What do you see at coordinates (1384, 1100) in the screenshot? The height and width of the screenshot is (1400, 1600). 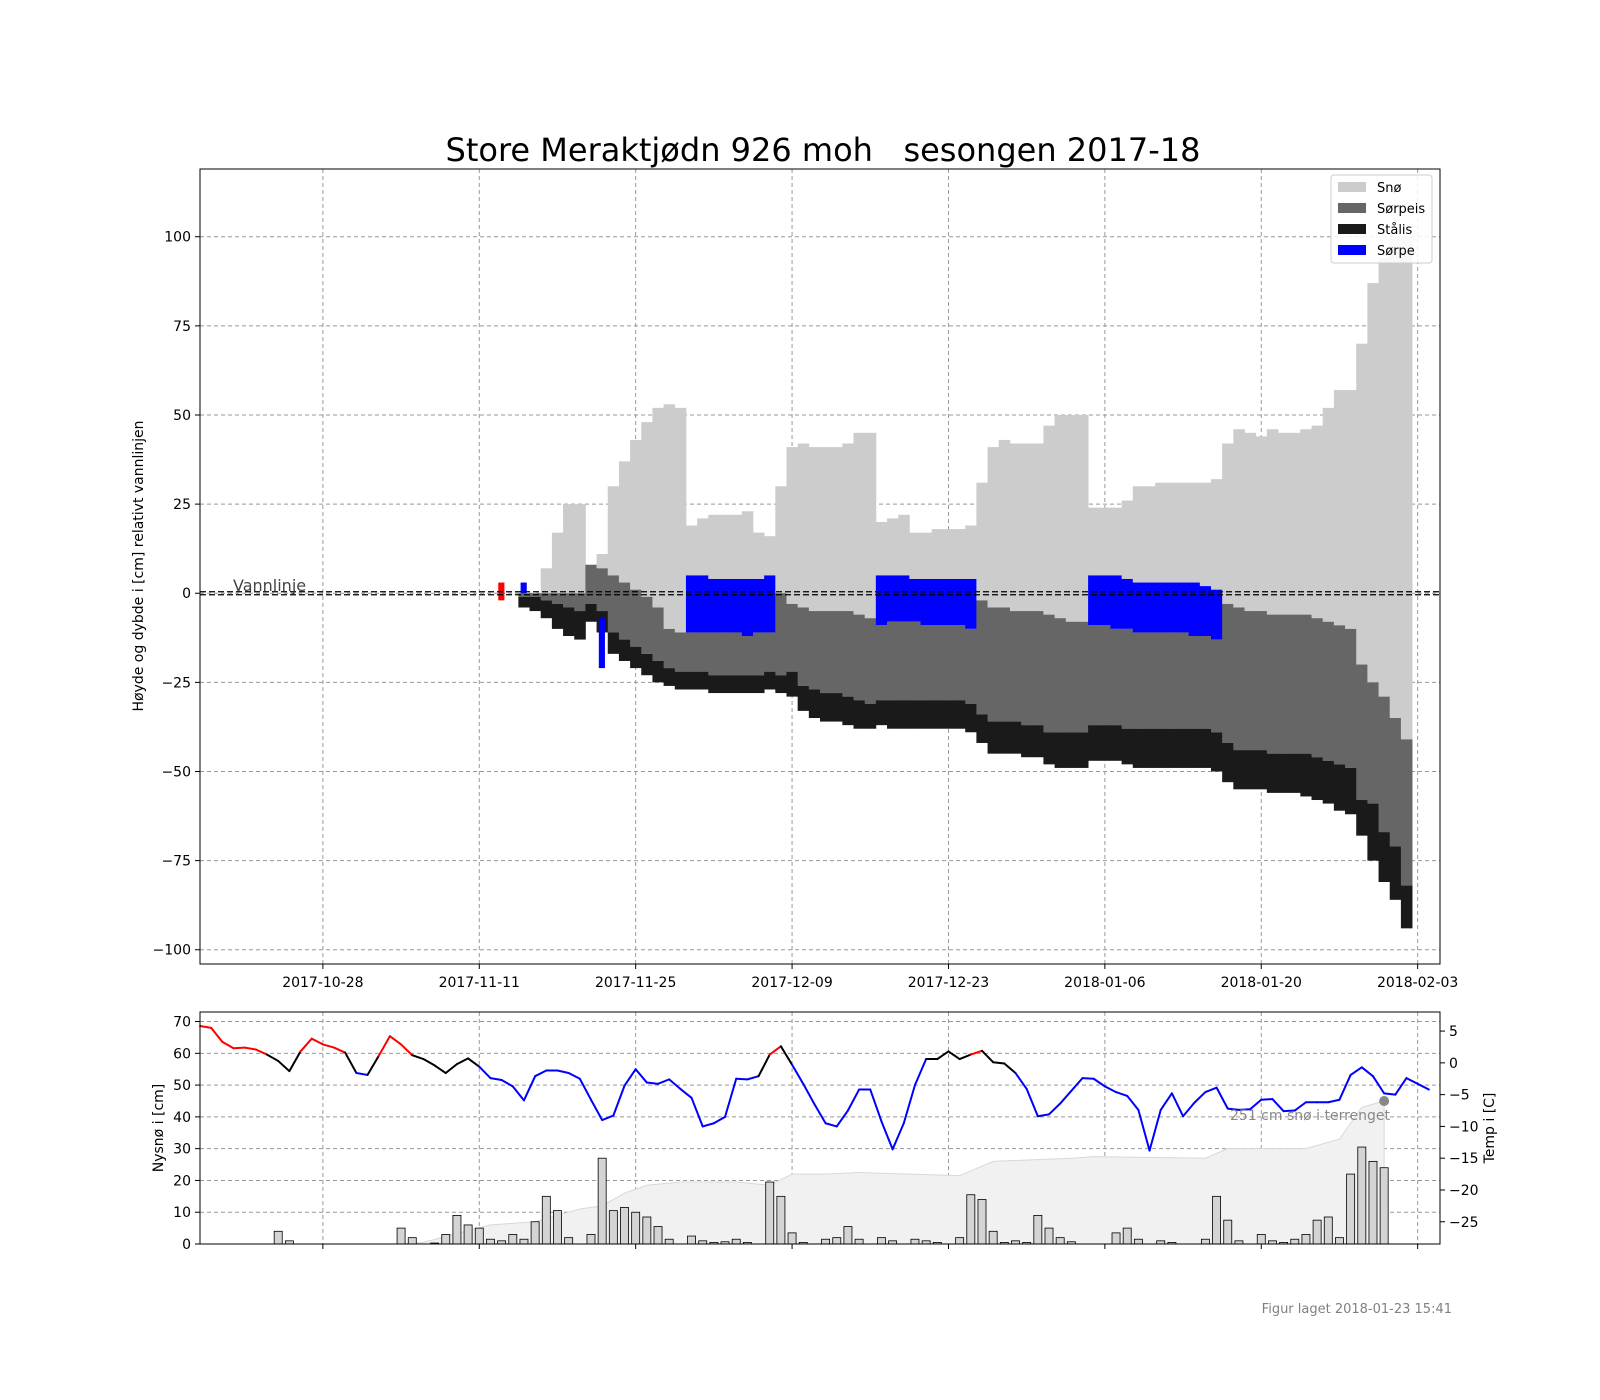 I see `terrain-snow-marker` at bounding box center [1384, 1100].